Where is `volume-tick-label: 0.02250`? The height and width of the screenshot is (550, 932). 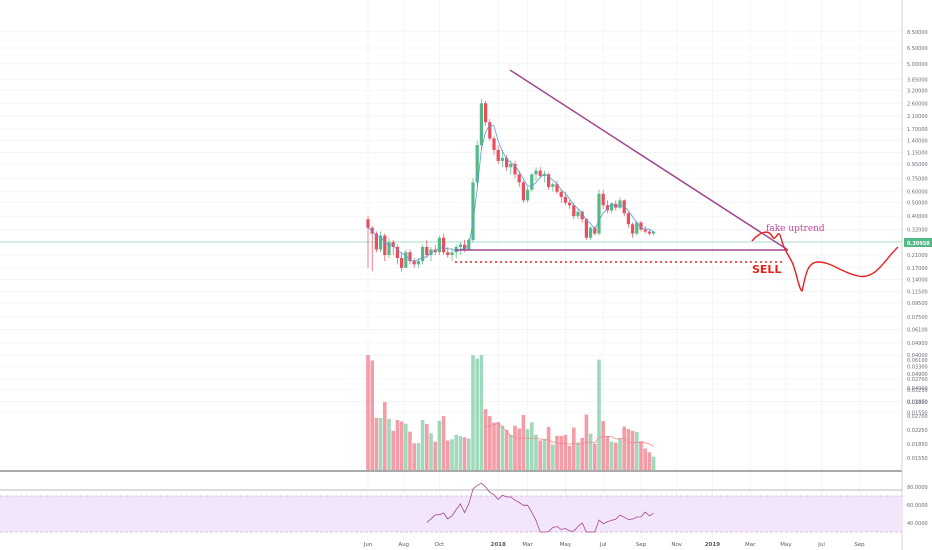
volume-tick-label: 0.02250 is located at coordinates (917, 431).